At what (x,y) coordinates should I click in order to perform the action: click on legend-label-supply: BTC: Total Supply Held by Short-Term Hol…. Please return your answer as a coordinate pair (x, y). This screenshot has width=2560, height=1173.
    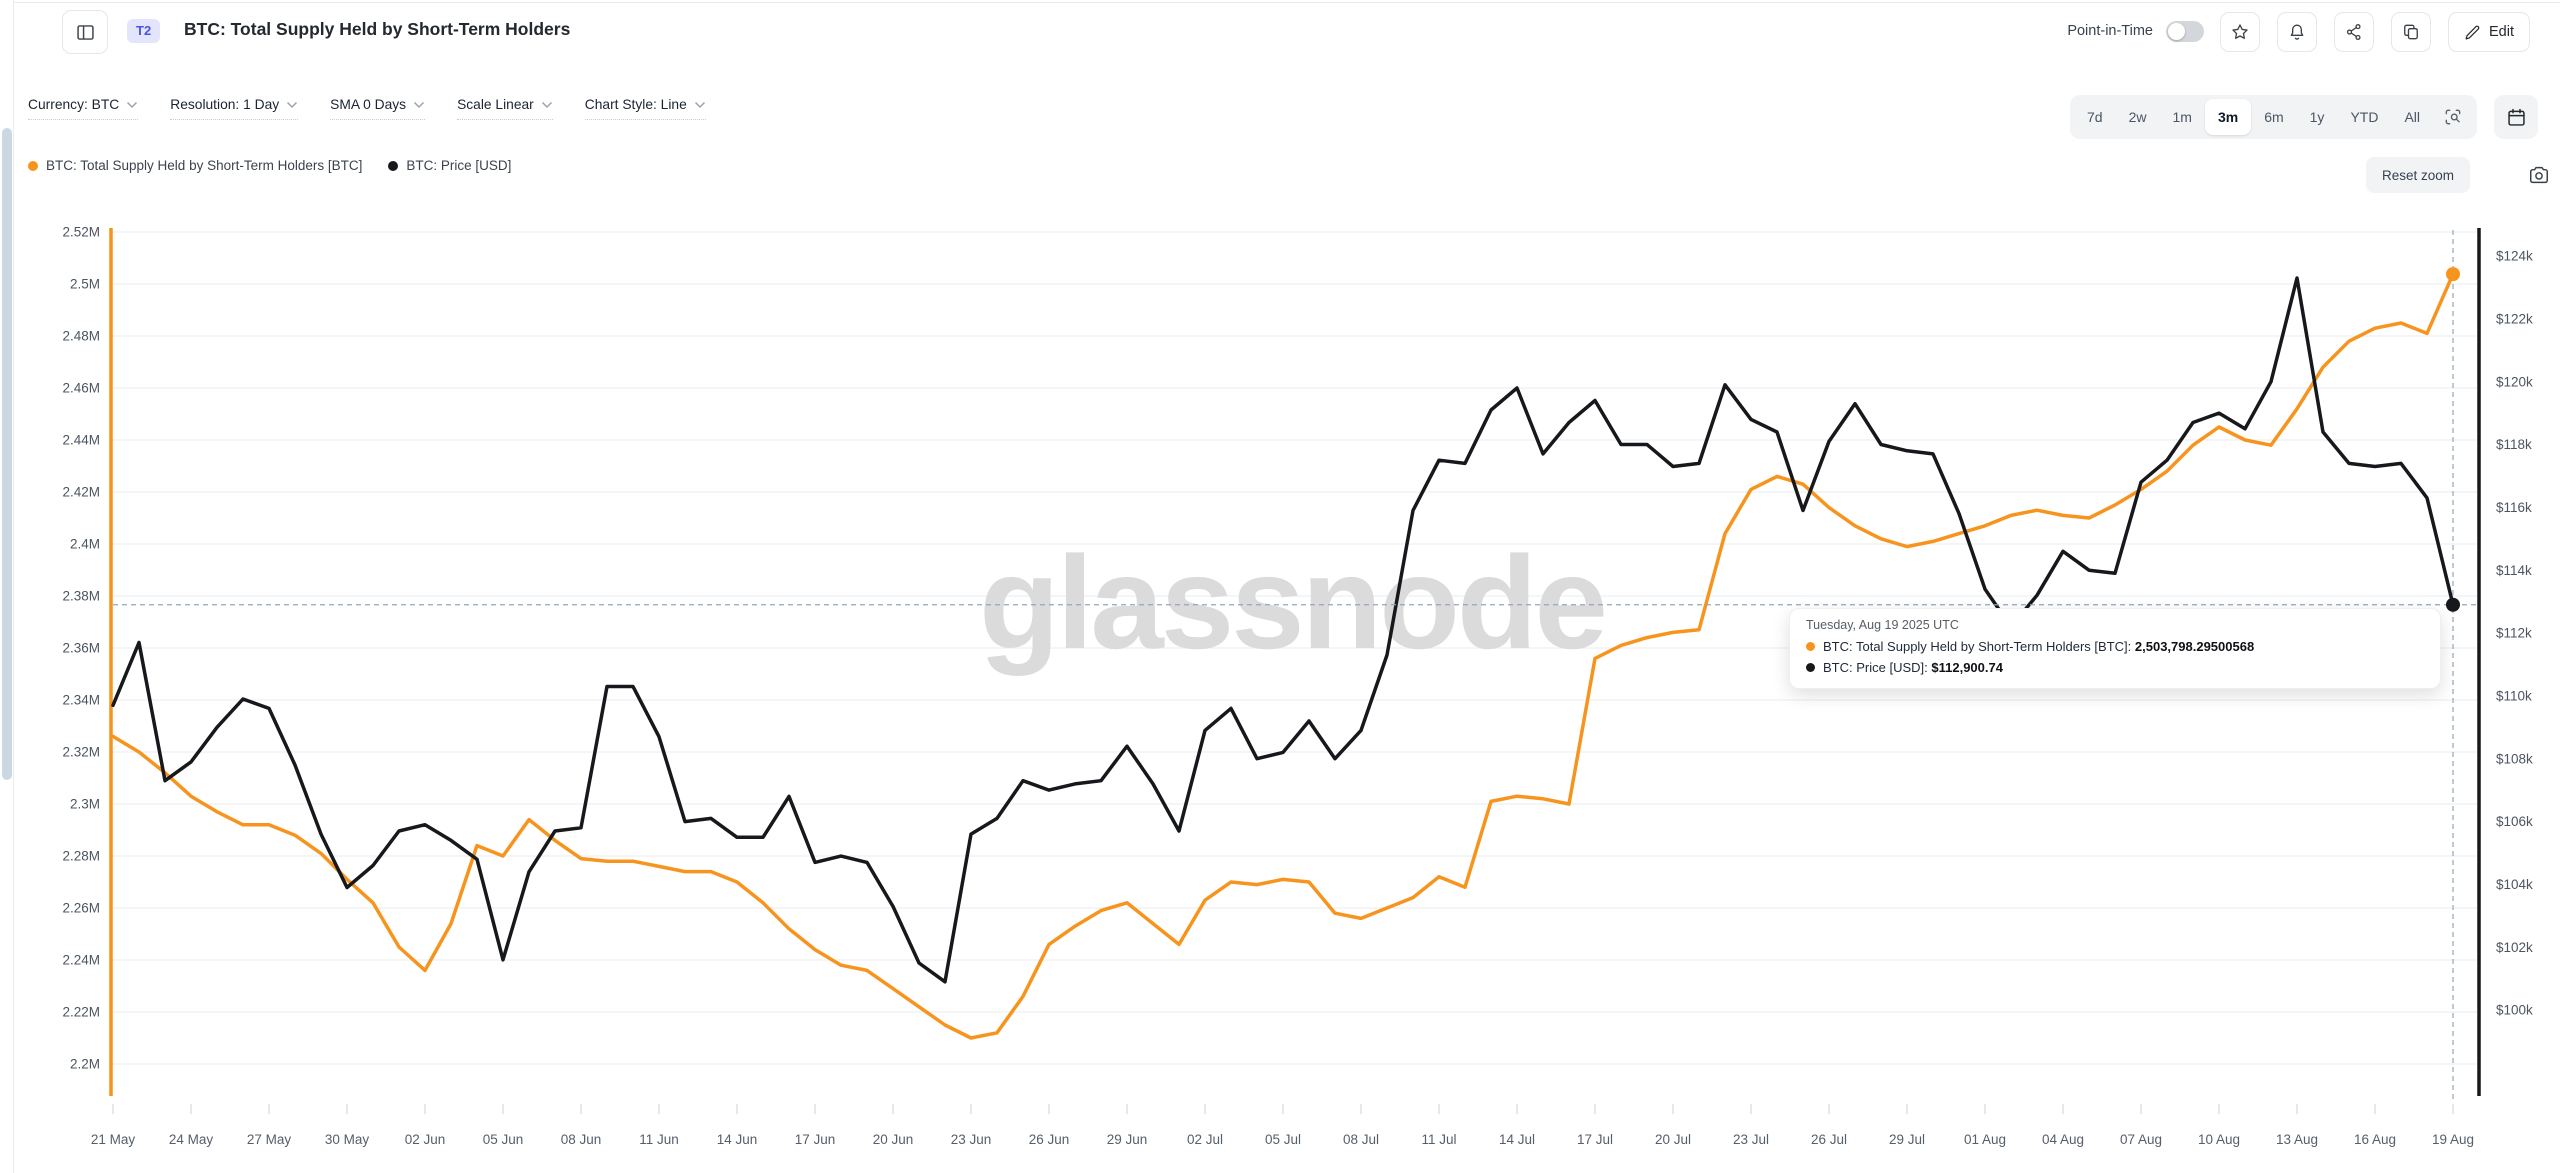
    Looking at the image, I should click on (204, 165).